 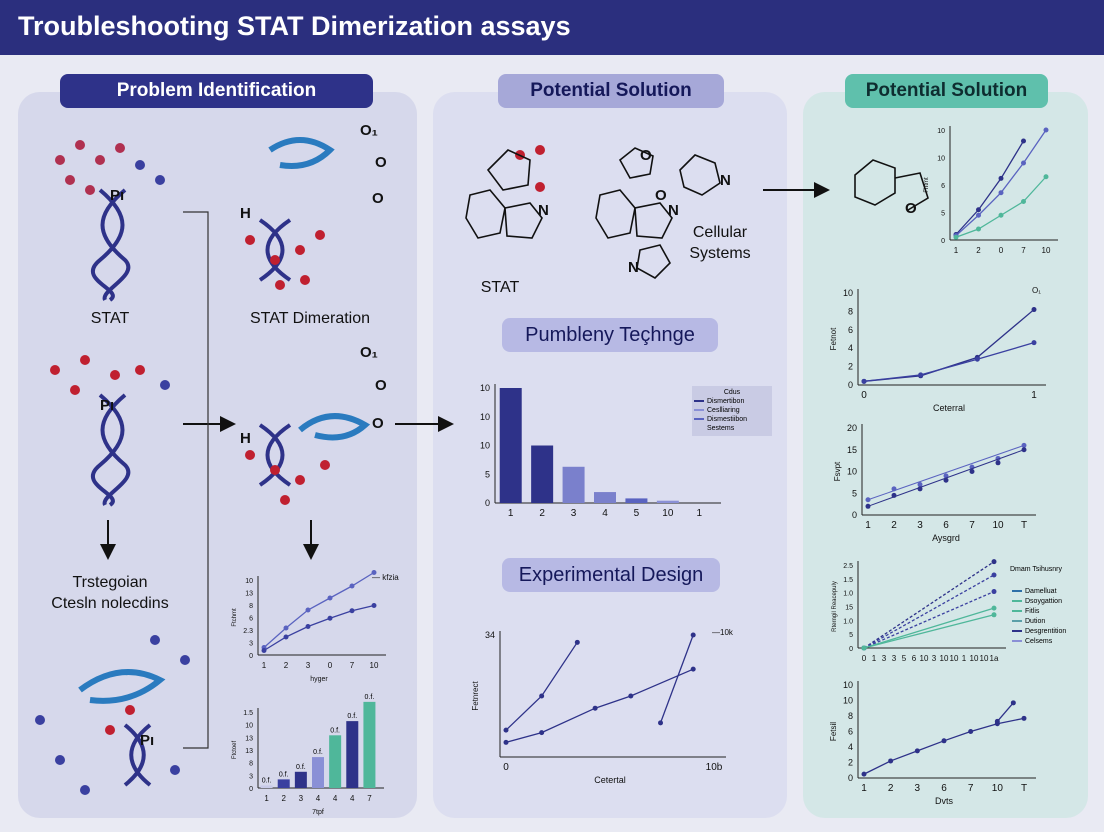 I want to click on atom-label: H, so click(x=245, y=438).